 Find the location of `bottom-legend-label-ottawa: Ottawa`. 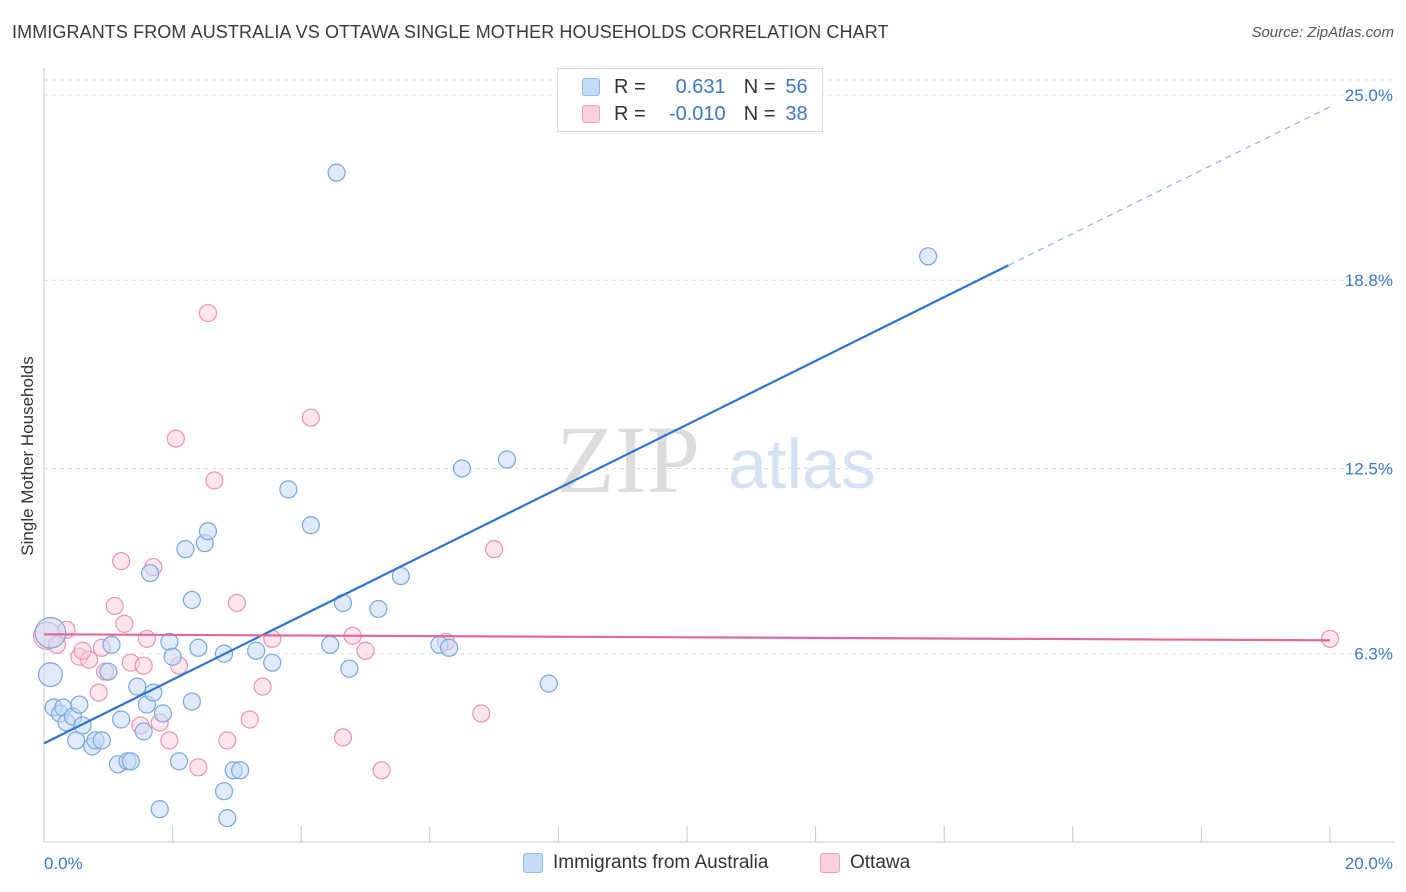

bottom-legend-label-ottawa: Ottawa is located at coordinates (880, 862).